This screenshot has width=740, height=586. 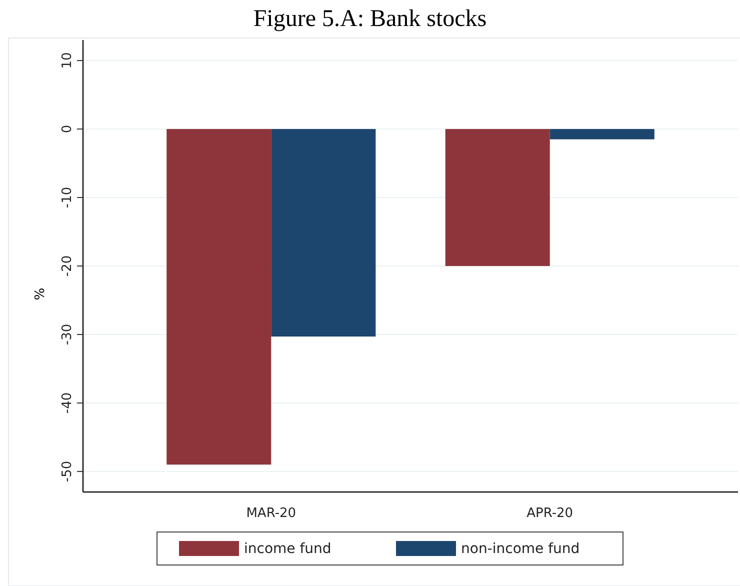 I want to click on legend-label: income fund, so click(x=288, y=549).